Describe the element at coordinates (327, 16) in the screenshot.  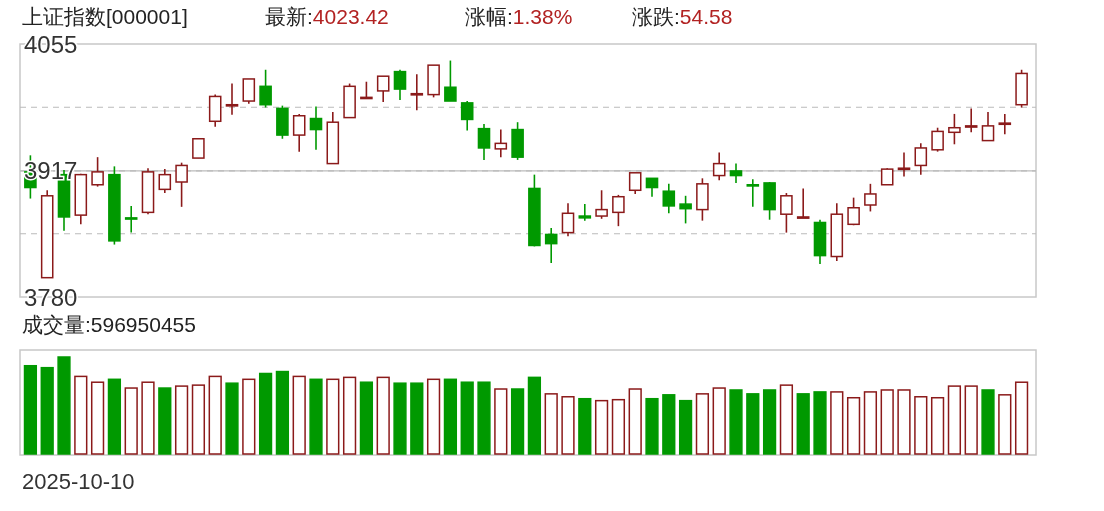
I see `text: 最新:4023.42` at that location.